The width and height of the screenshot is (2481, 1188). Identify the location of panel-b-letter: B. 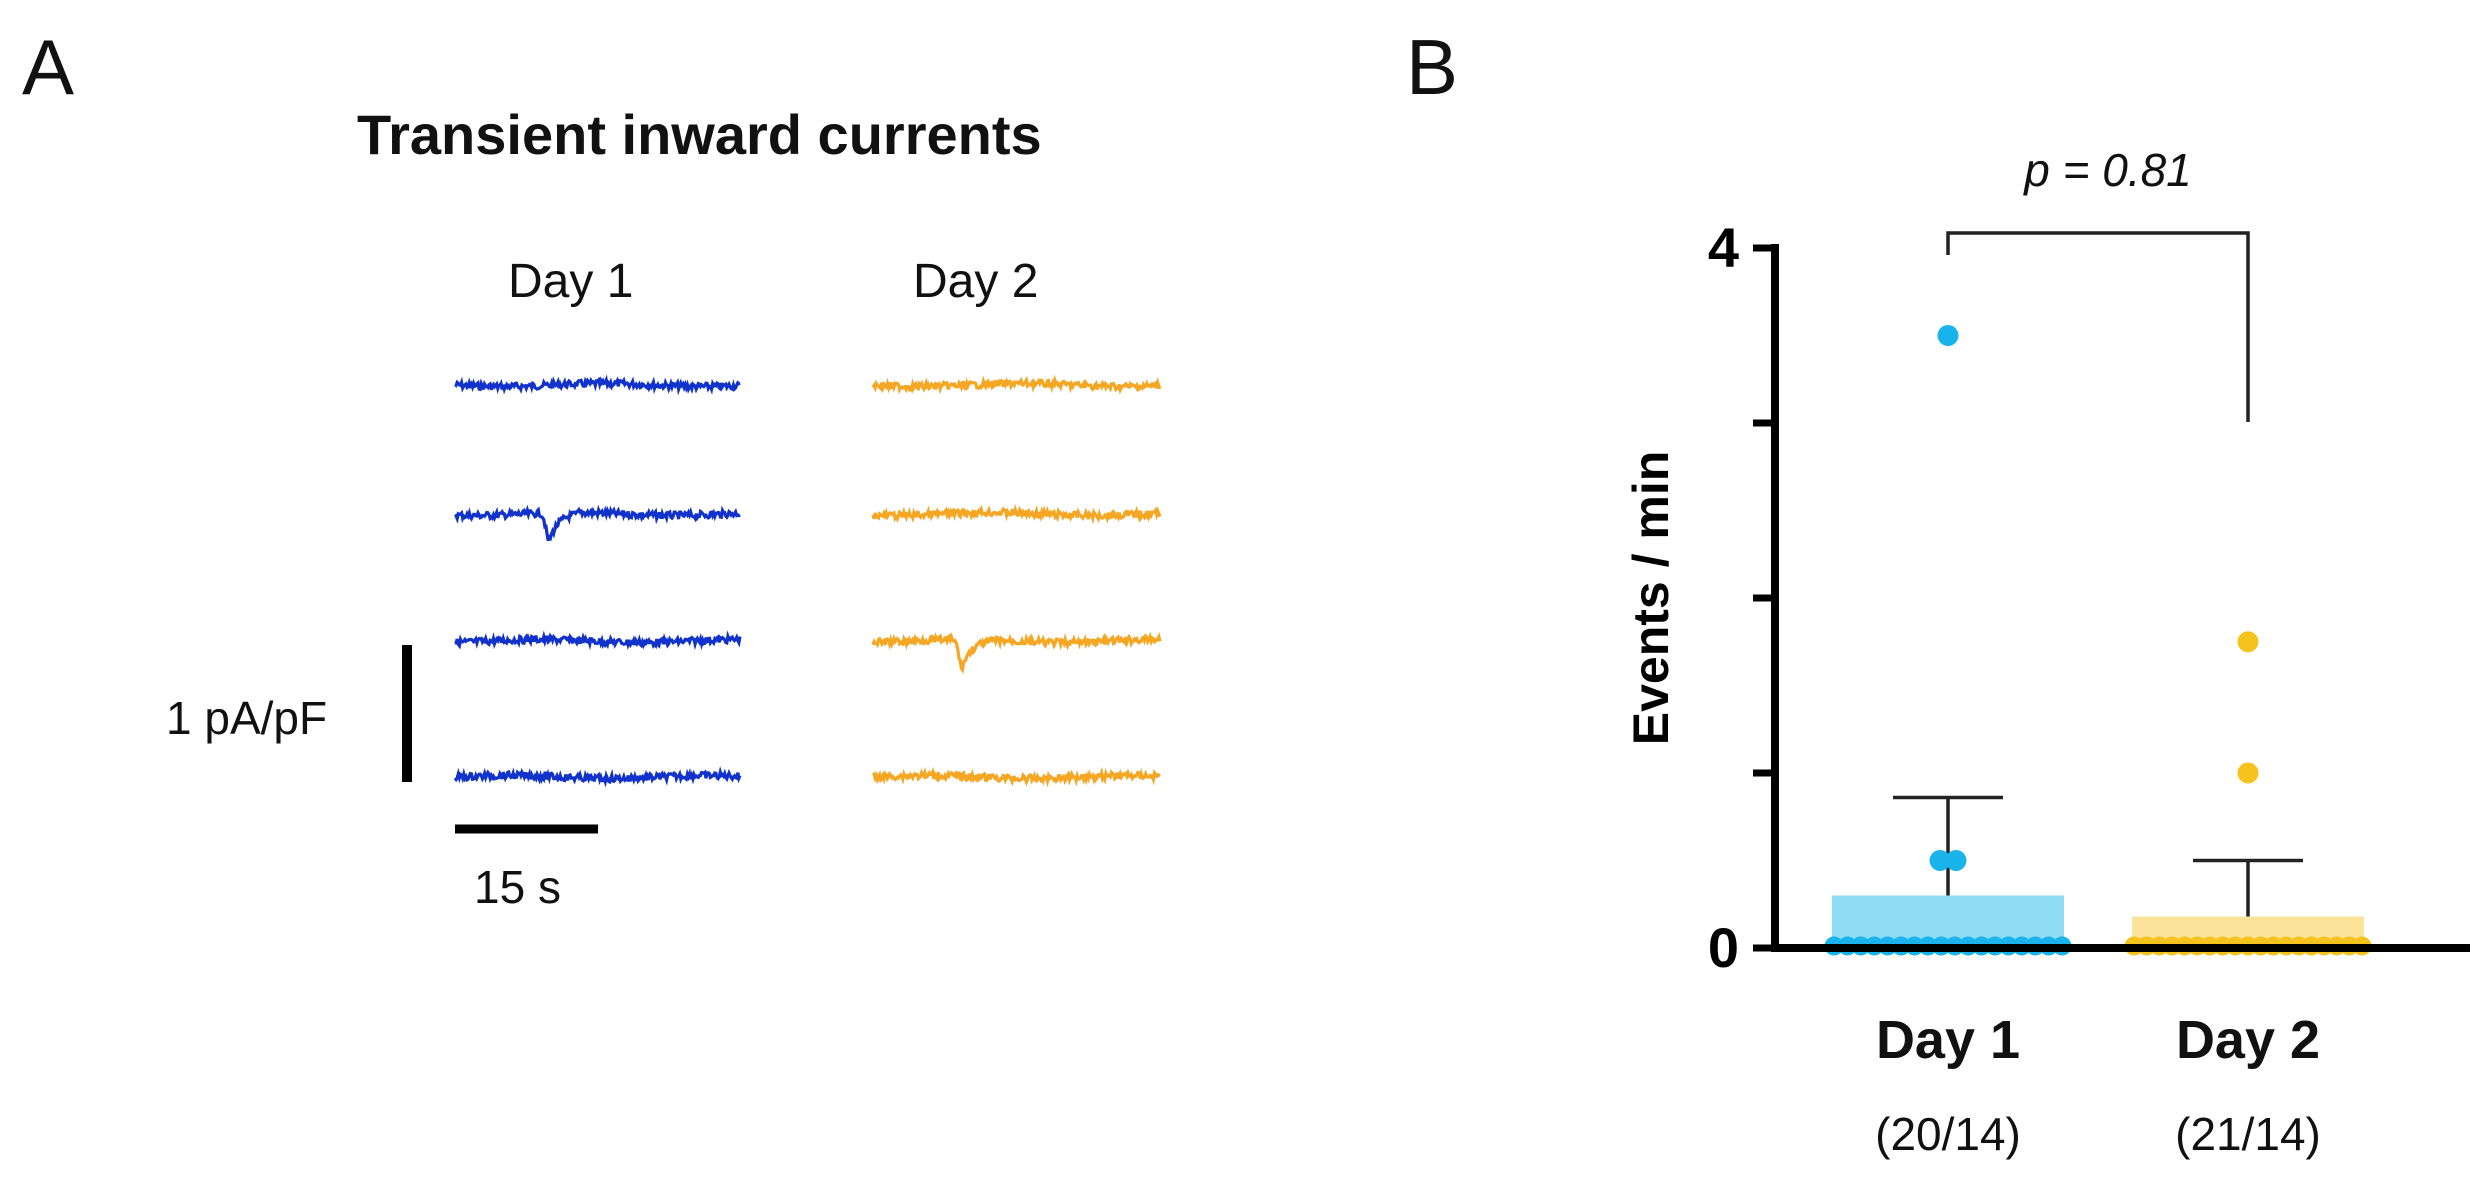
(1432, 67).